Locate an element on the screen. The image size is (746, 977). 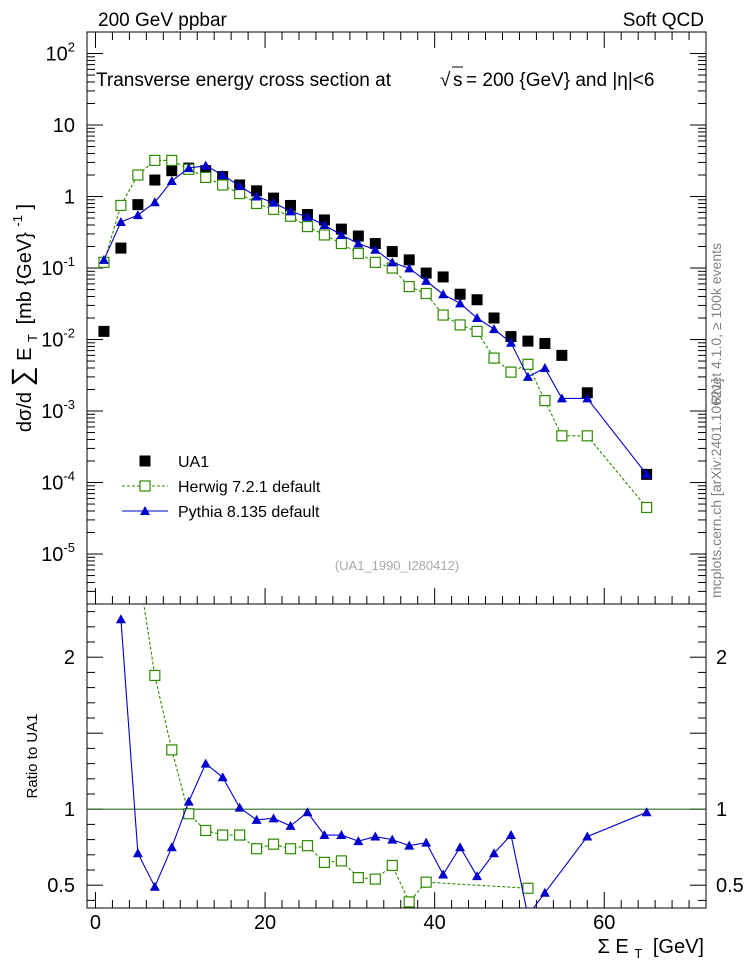
legend-item-herwig: Herwig 7.2.1 default is located at coordinates (221, 487).